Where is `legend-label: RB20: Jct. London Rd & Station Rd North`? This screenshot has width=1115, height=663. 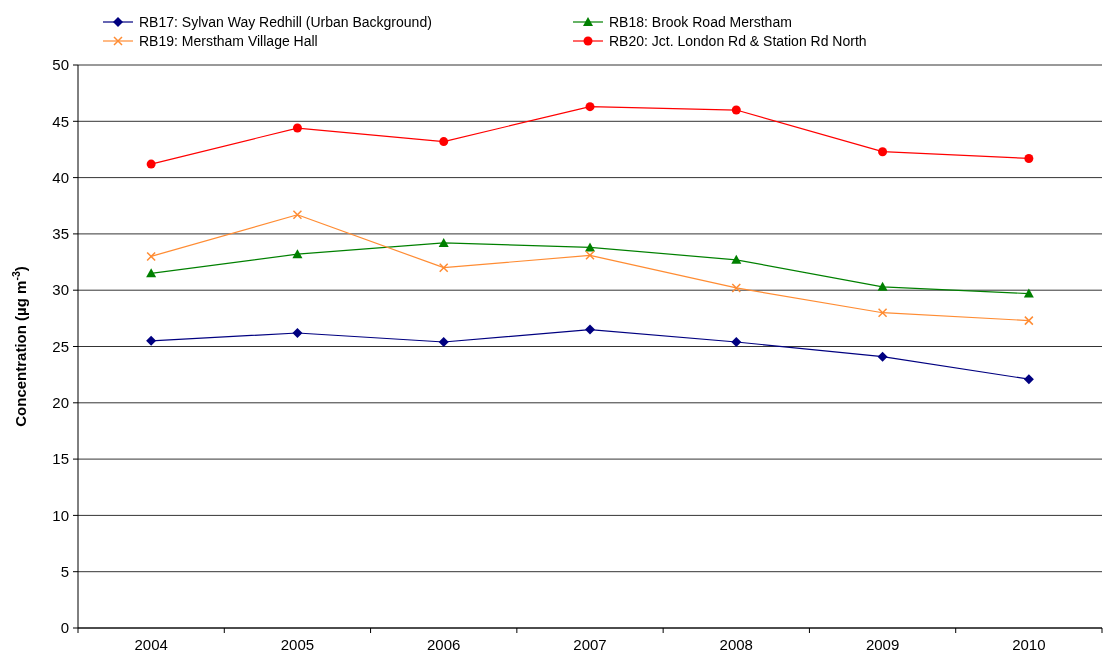
legend-label: RB20: Jct. London Rd & Station Rd North is located at coordinates (738, 40).